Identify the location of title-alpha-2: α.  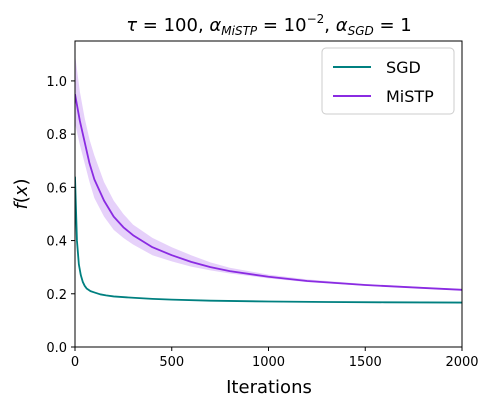
(342, 25).